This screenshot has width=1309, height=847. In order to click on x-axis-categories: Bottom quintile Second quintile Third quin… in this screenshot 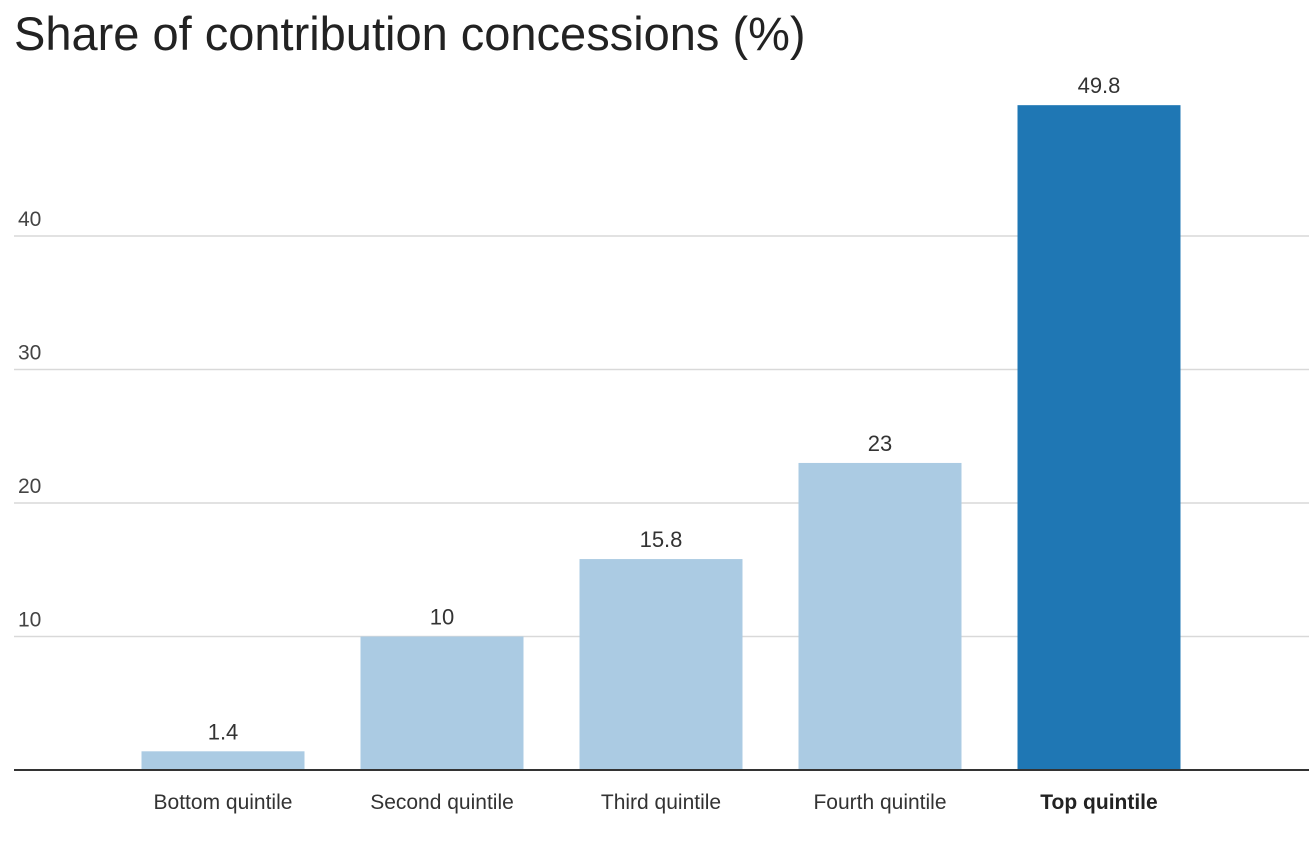, I will do `click(656, 802)`.